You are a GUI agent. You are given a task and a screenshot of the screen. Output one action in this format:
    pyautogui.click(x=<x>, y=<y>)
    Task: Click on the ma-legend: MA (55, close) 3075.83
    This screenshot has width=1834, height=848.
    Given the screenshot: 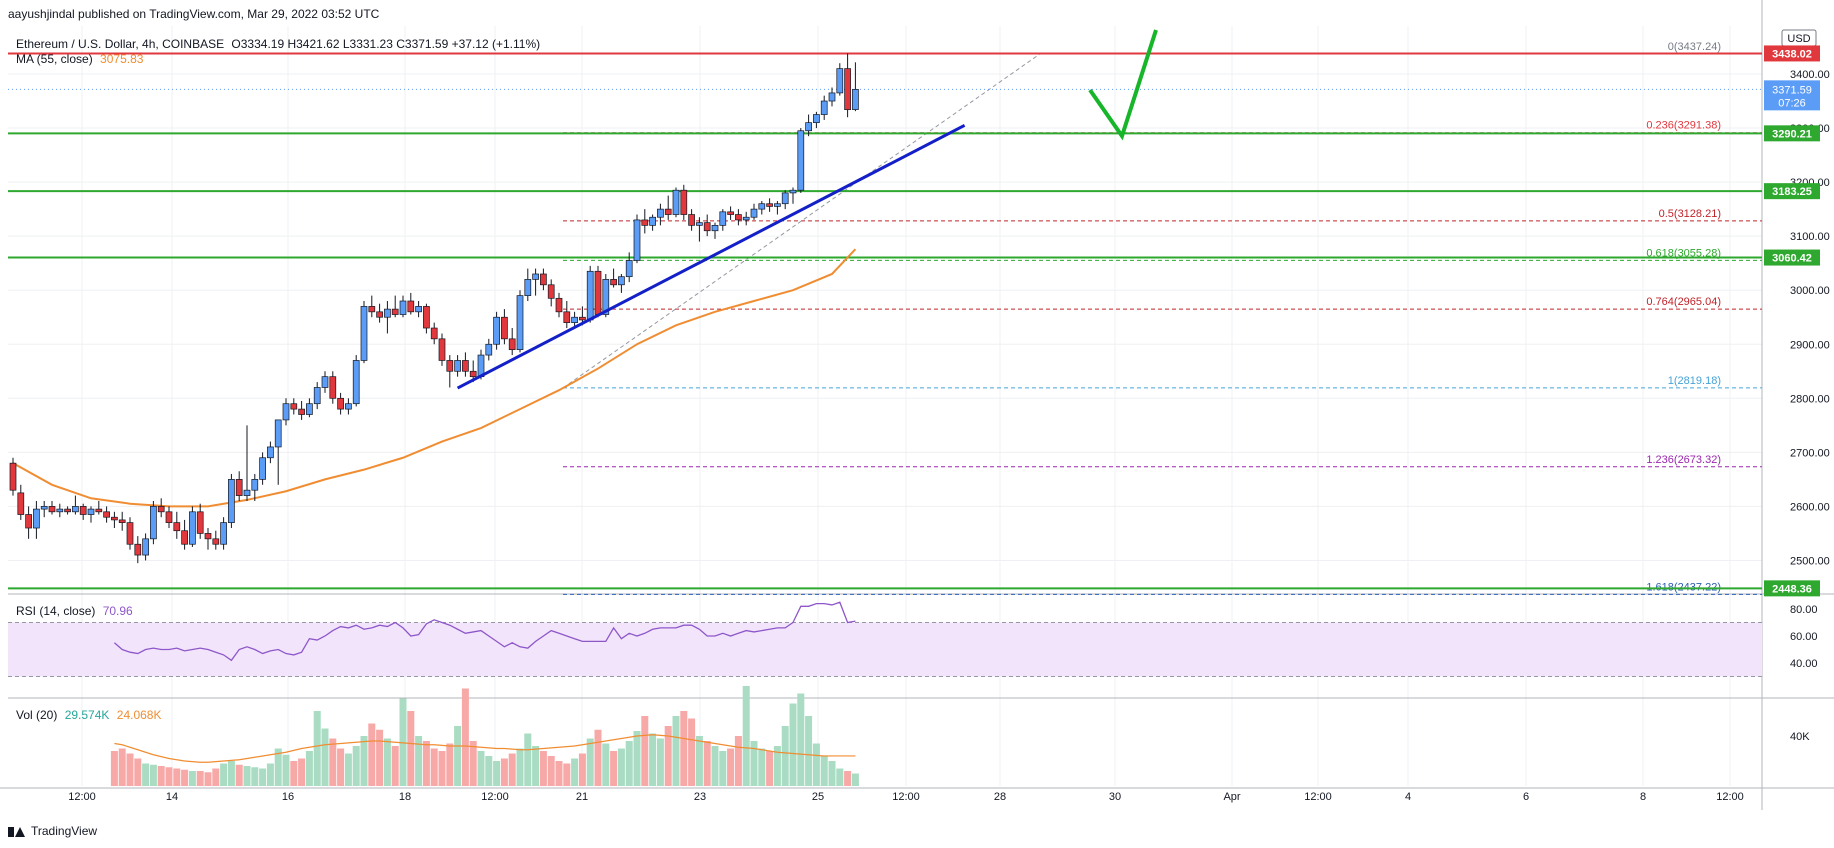 What is the action you would take?
    pyautogui.click(x=81, y=59)
    